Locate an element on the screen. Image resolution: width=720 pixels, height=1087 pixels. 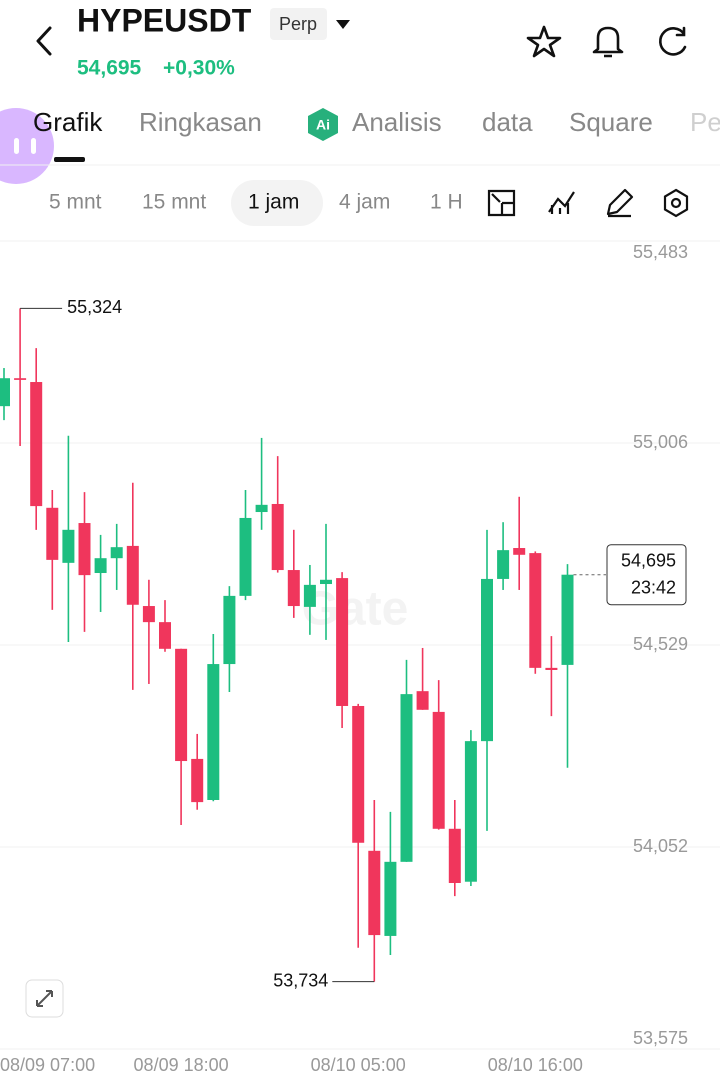
tab-fade is located at coordinates (705, 126).